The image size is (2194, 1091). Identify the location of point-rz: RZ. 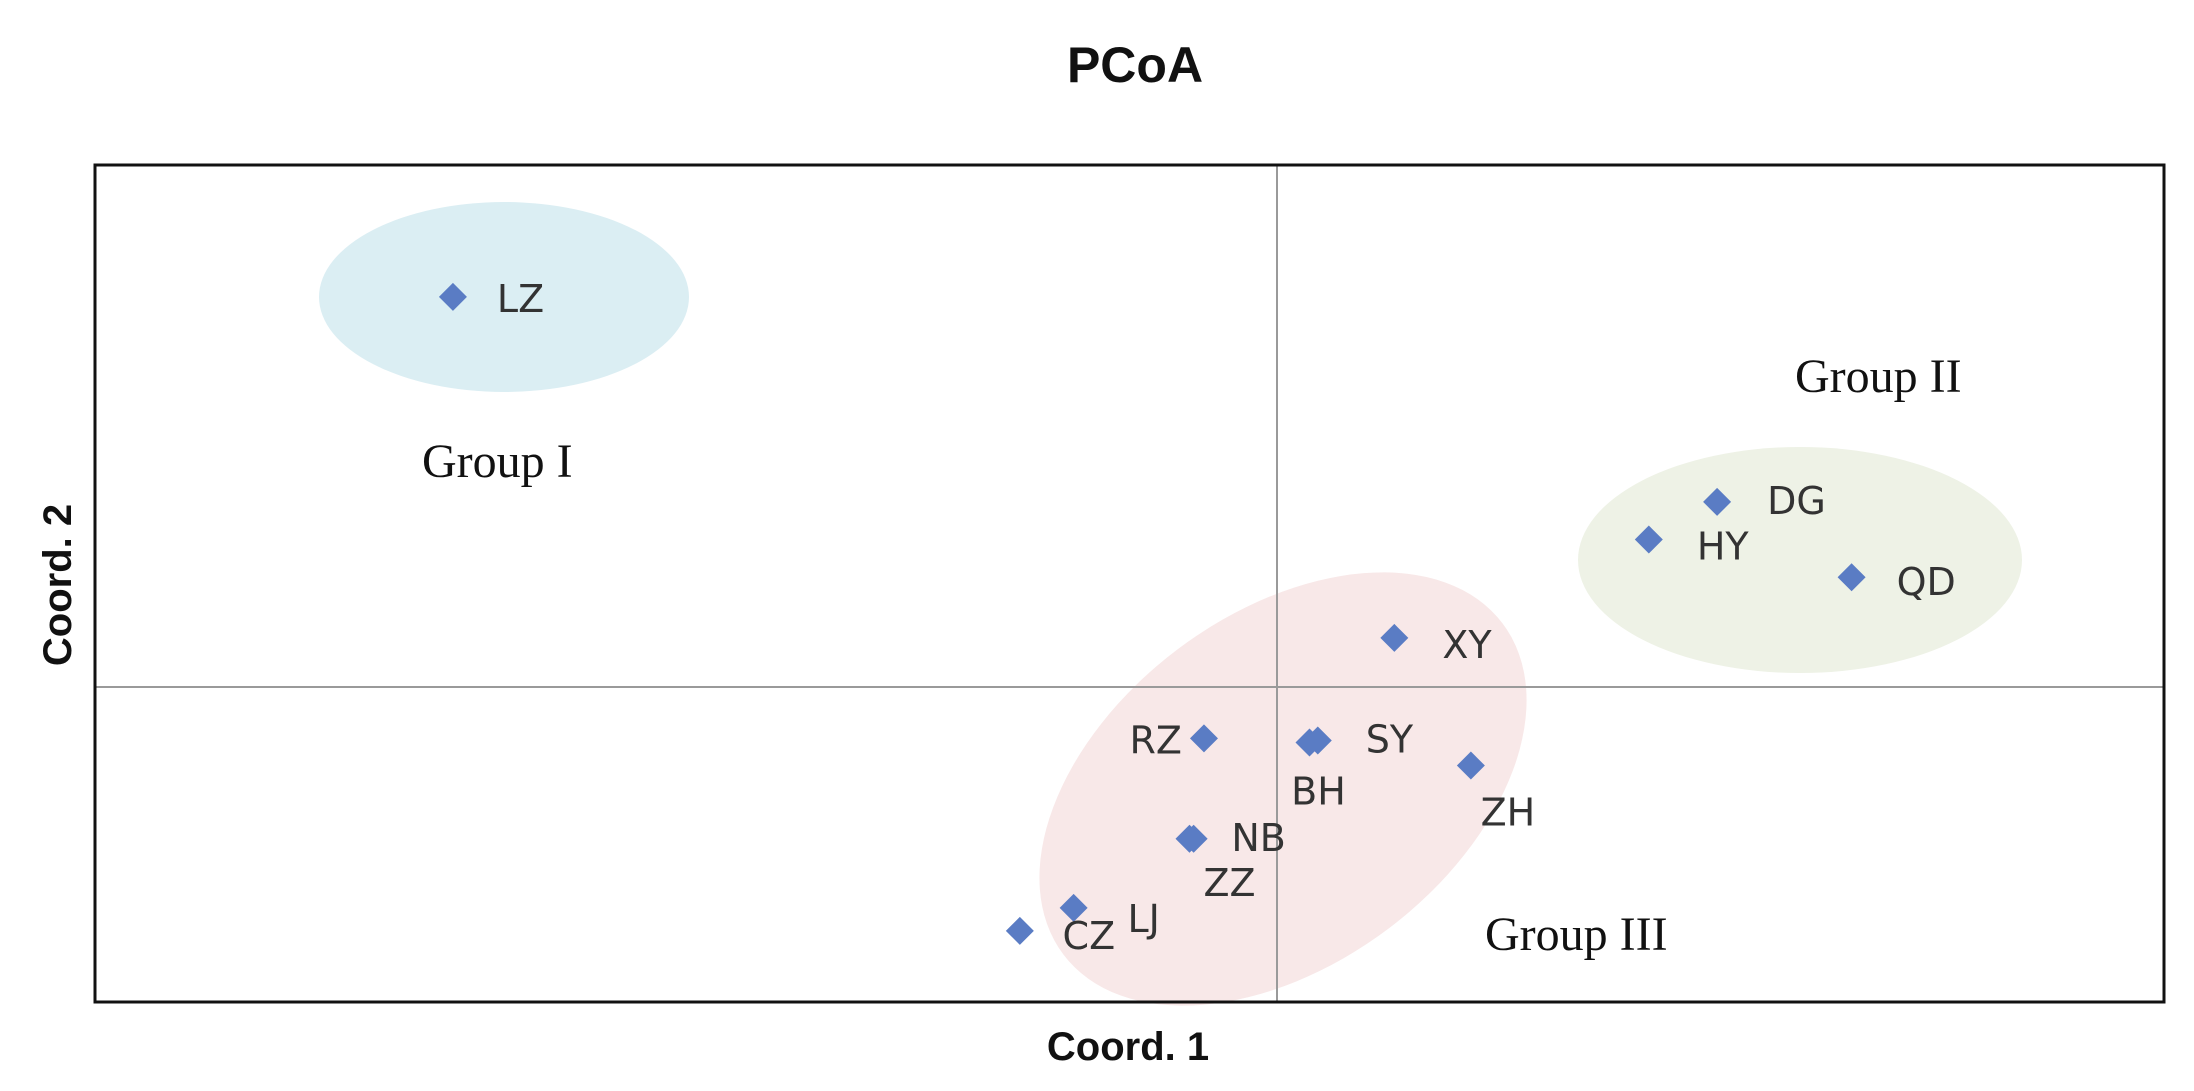
(1174, 740).